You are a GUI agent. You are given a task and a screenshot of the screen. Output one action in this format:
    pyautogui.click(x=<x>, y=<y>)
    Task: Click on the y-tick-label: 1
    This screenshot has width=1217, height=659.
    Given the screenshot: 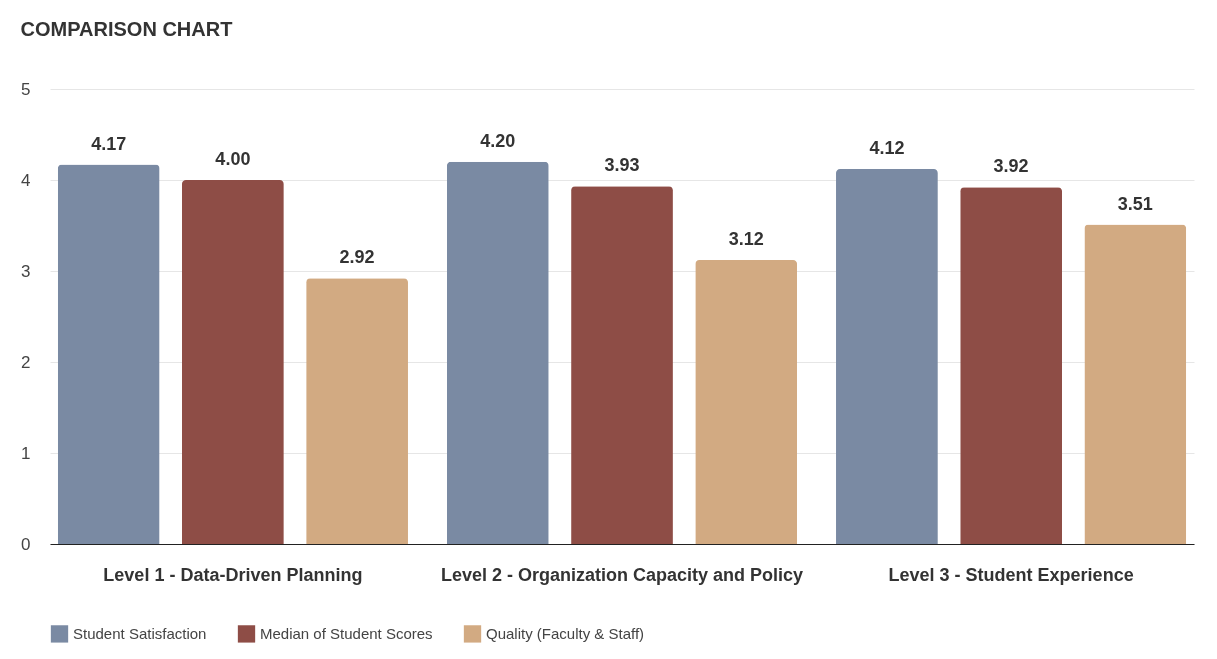 What is the action you would take?
    pyautogui.click(x=26, y=453)
    